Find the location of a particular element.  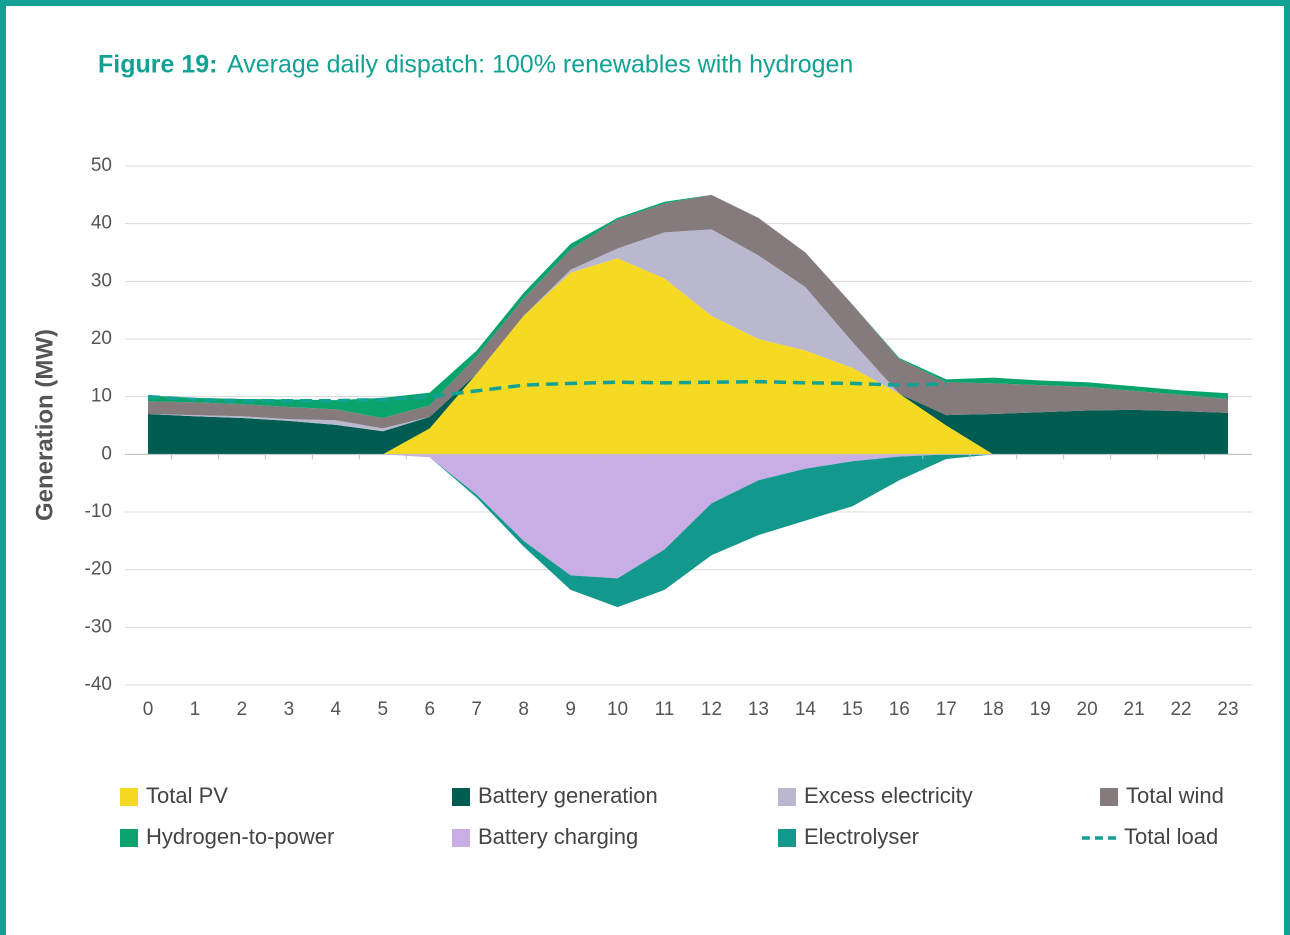

x-tick-label: 4 is located at coordinates (336, 709).